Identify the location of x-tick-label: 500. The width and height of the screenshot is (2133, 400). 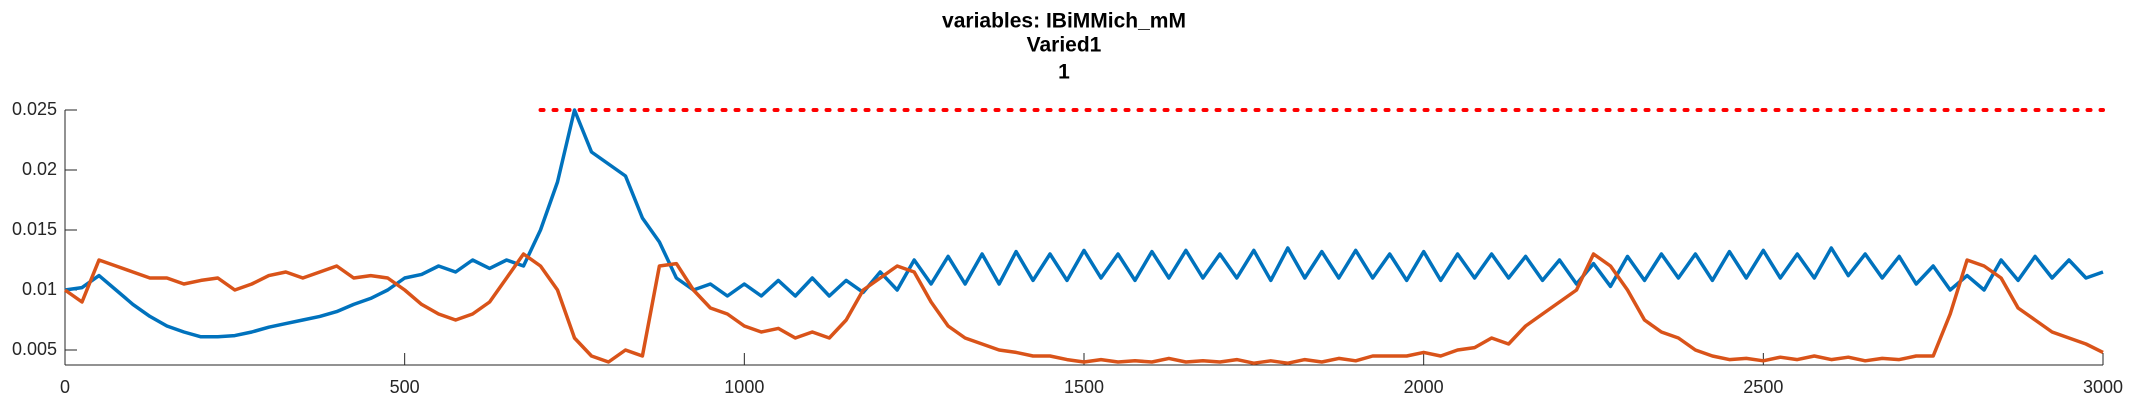
(405, 387).